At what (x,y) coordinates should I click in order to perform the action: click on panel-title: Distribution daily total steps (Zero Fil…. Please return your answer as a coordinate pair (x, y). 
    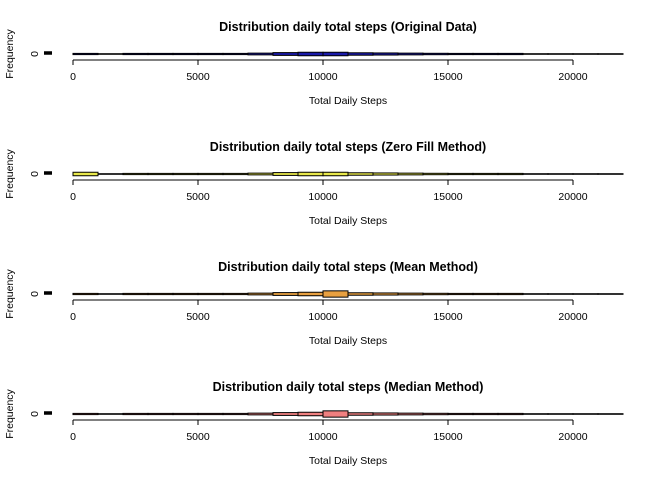
    Looking at the image, I should click on (348, 147).